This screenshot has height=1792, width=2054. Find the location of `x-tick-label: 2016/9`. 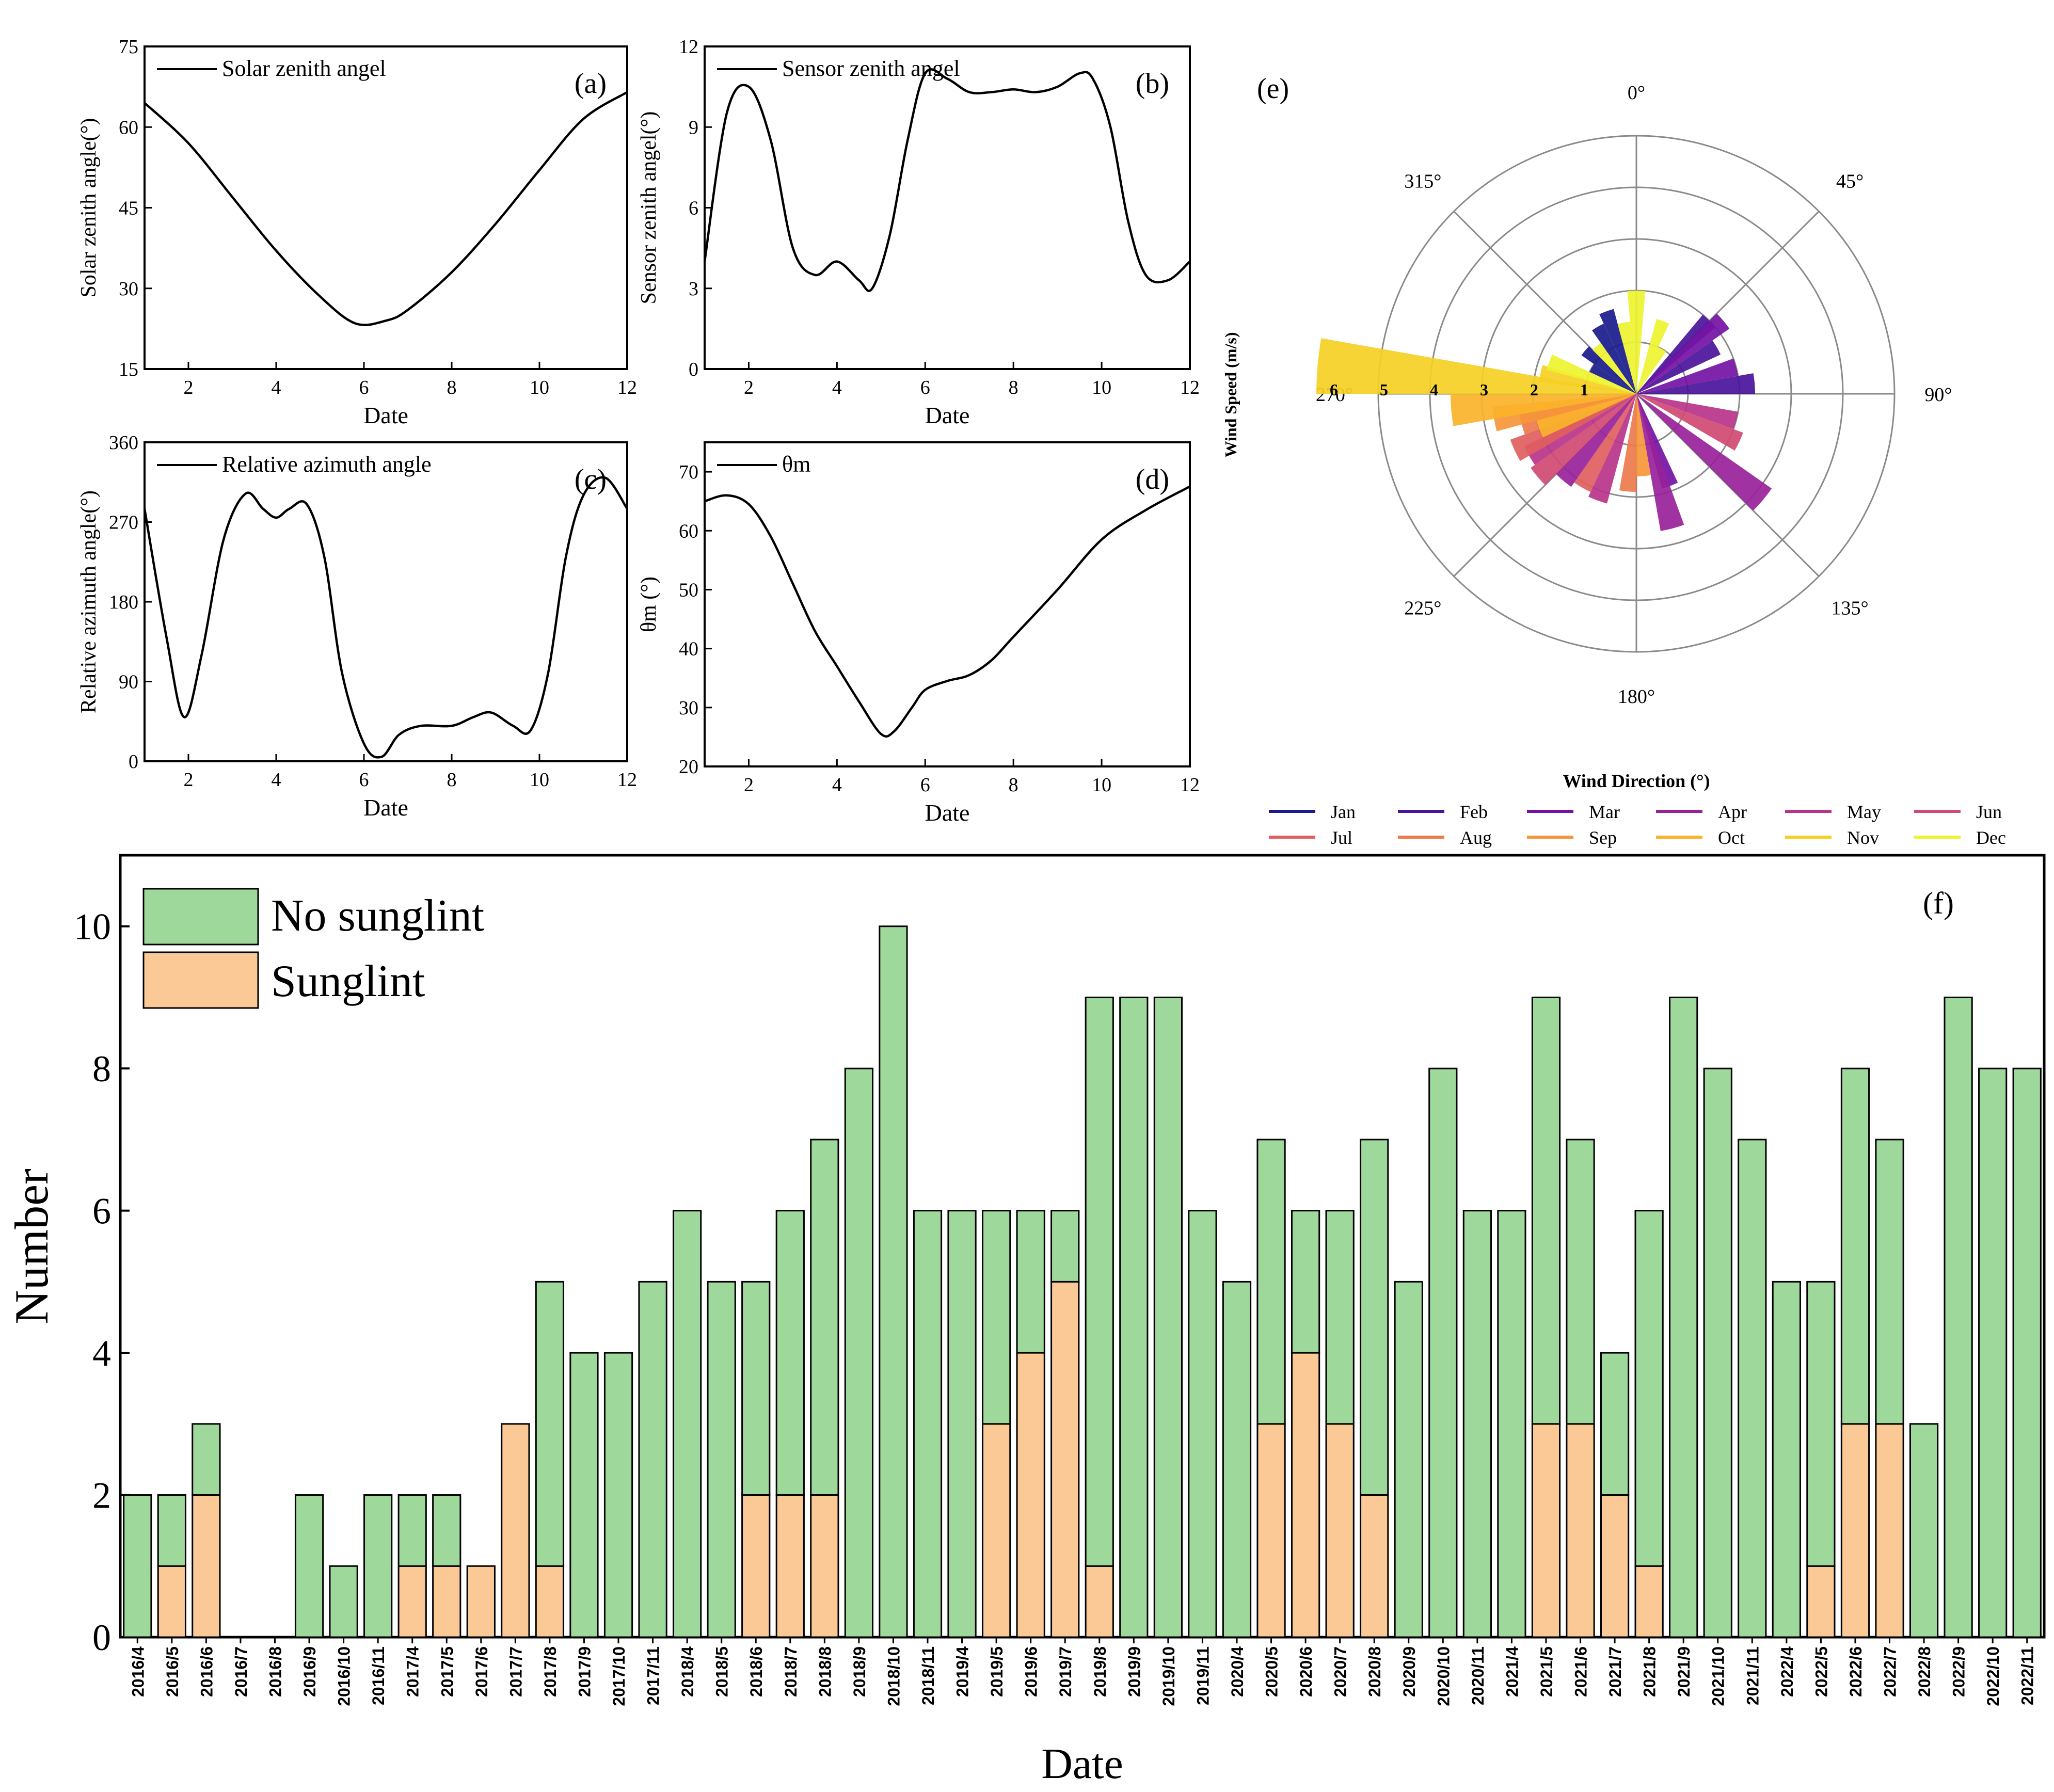

x-tick-label: 2016/9 is located at coordinates (309, 1671).